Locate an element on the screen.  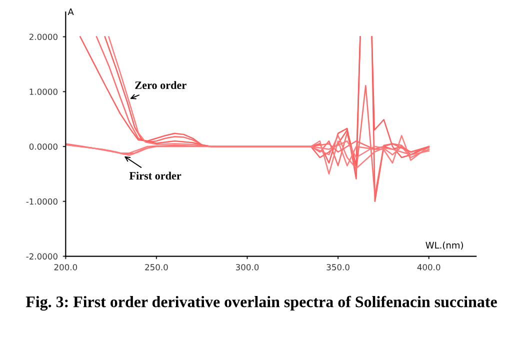
x-tick-label: 300.0 is located at coordinates (247, 267).